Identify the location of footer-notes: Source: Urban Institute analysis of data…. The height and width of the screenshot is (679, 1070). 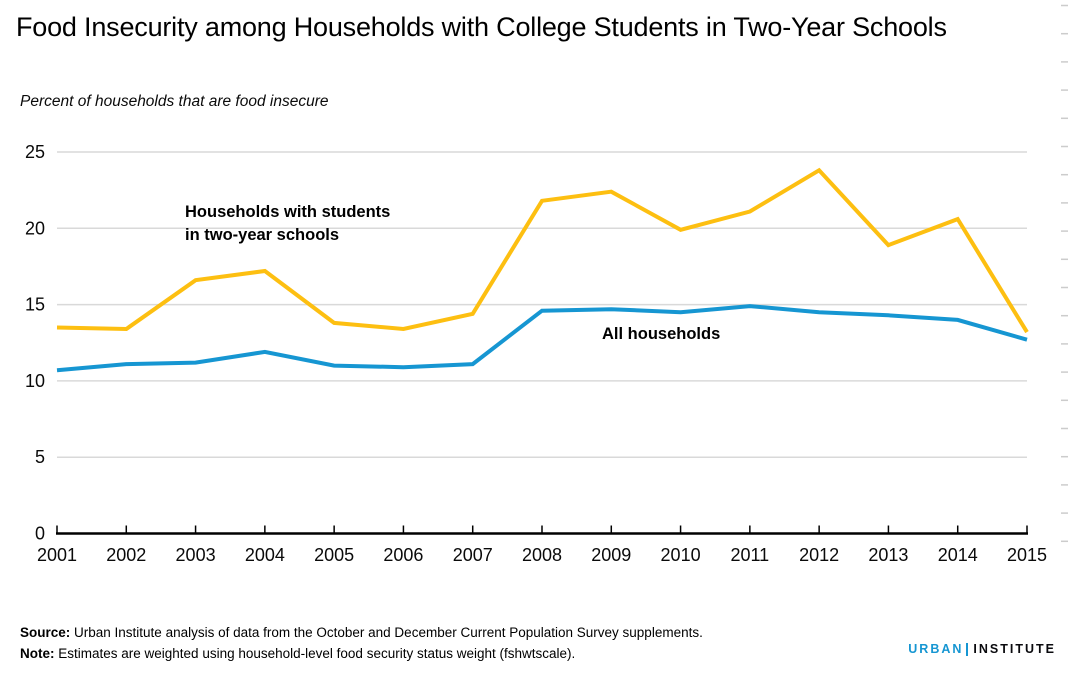
(361, 643).